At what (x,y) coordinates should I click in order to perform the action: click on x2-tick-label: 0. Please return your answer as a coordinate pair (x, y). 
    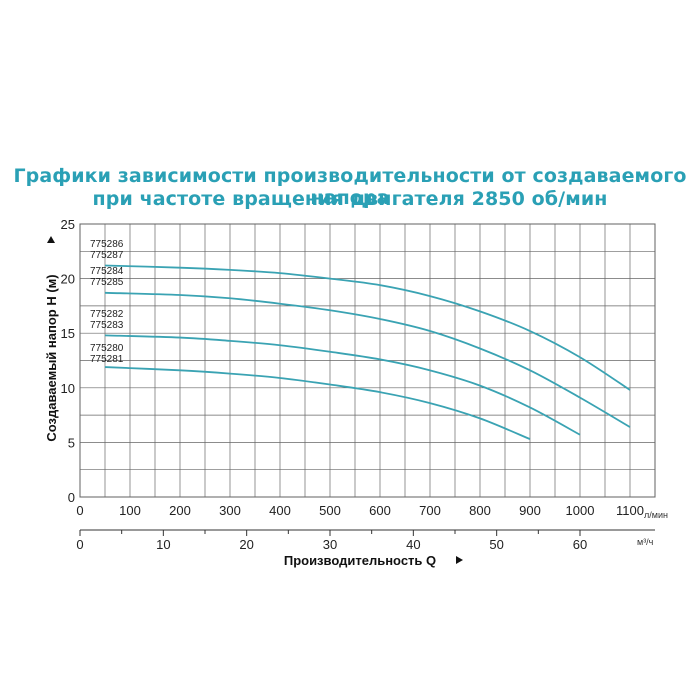
    Looking at the image, I should click on (79, 544).